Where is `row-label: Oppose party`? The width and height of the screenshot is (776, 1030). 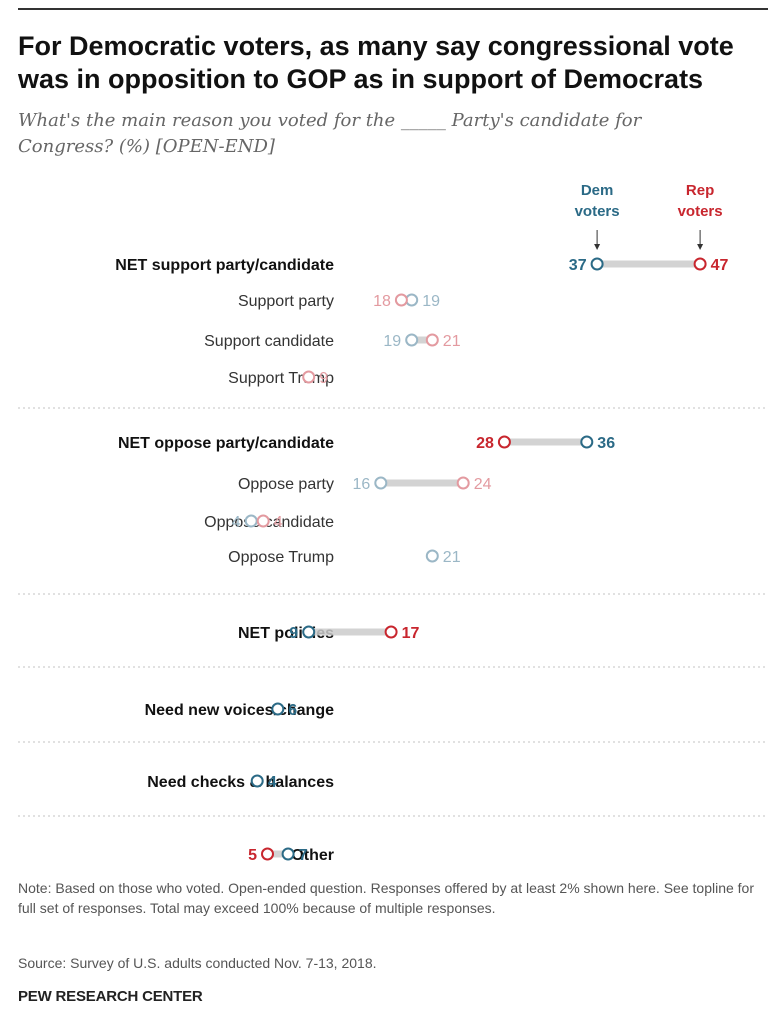
row-label: Oppose party is located at coordinates (286, 484).